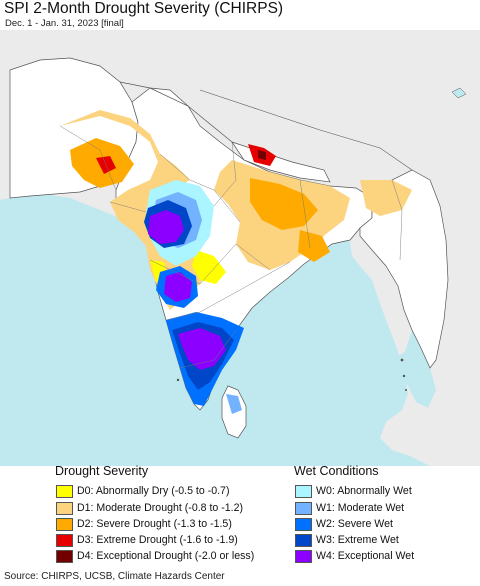 The image size is (480, 586). Describe the element at coordinates (303, 556) in the screenshot. I see `swatch-w4` at that location.